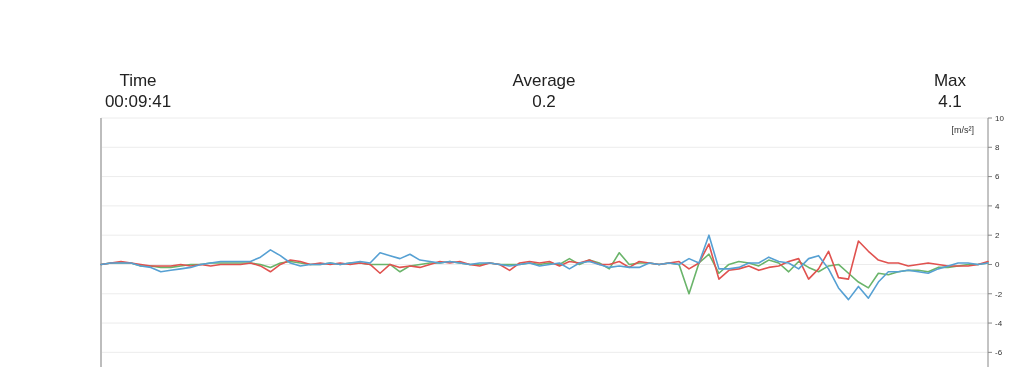 Image resolution: width=1024 pixels, height=367 pixels. What do you see at coordinates (544, 80) in the screenshot?
I see `text: Average` at bounding box center [544, 80].